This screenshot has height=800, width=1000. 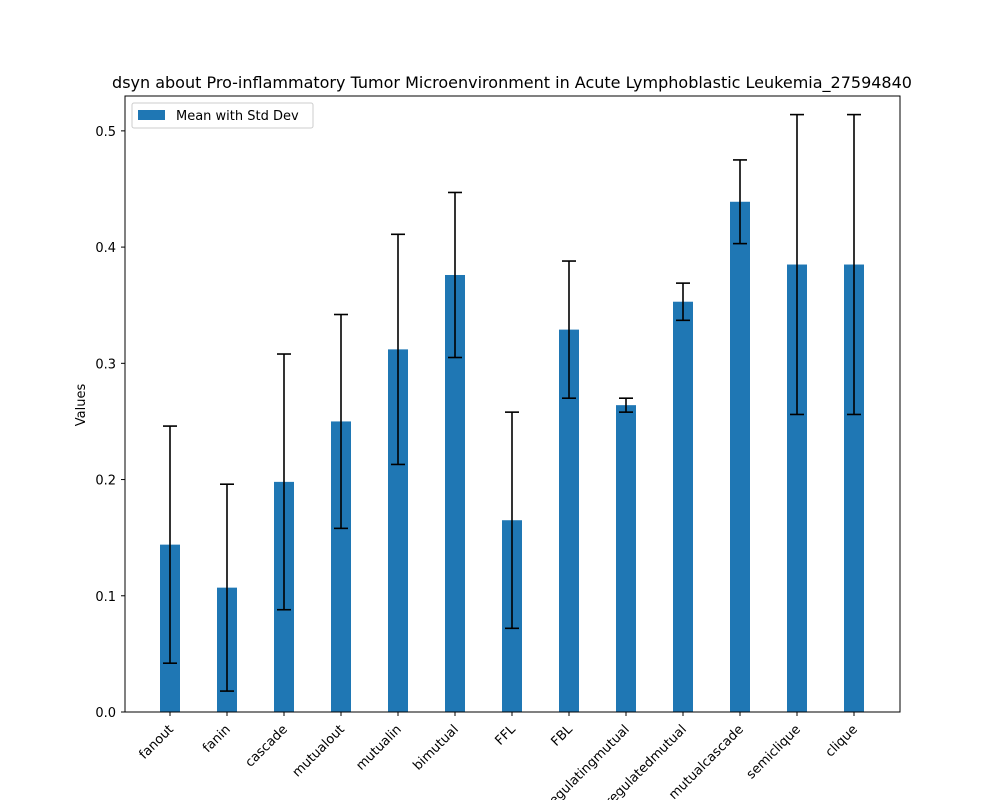 I want to click on y-tick-label: 0.3, so click(x=105, y=364).